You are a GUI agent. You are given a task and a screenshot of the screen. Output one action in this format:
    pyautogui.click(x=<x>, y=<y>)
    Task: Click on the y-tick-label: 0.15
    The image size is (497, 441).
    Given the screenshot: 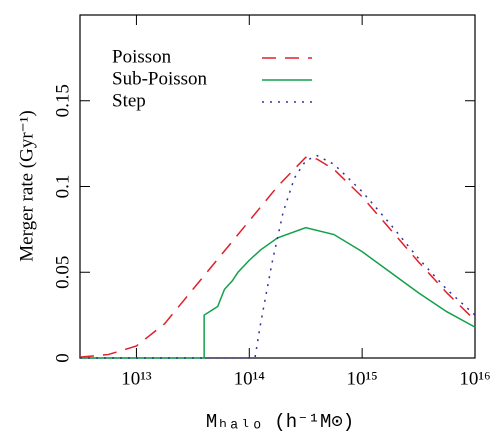 What is the action you would take?
    pyautogui.click(x=62, y=100)
    